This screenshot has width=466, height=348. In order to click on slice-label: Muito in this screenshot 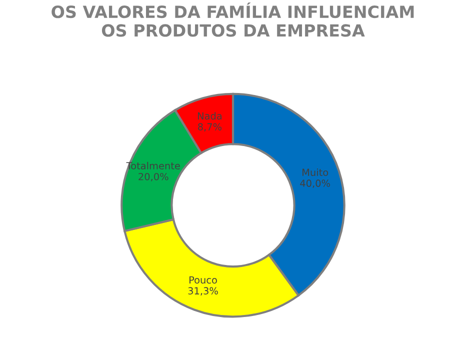, I will do `click(315, 172)`.